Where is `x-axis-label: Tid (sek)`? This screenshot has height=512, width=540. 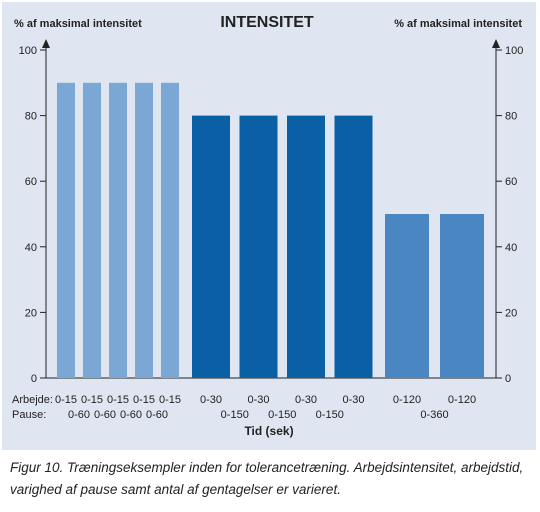
x-axis-label: Tid (sek) is located at coordinates (268, 431).